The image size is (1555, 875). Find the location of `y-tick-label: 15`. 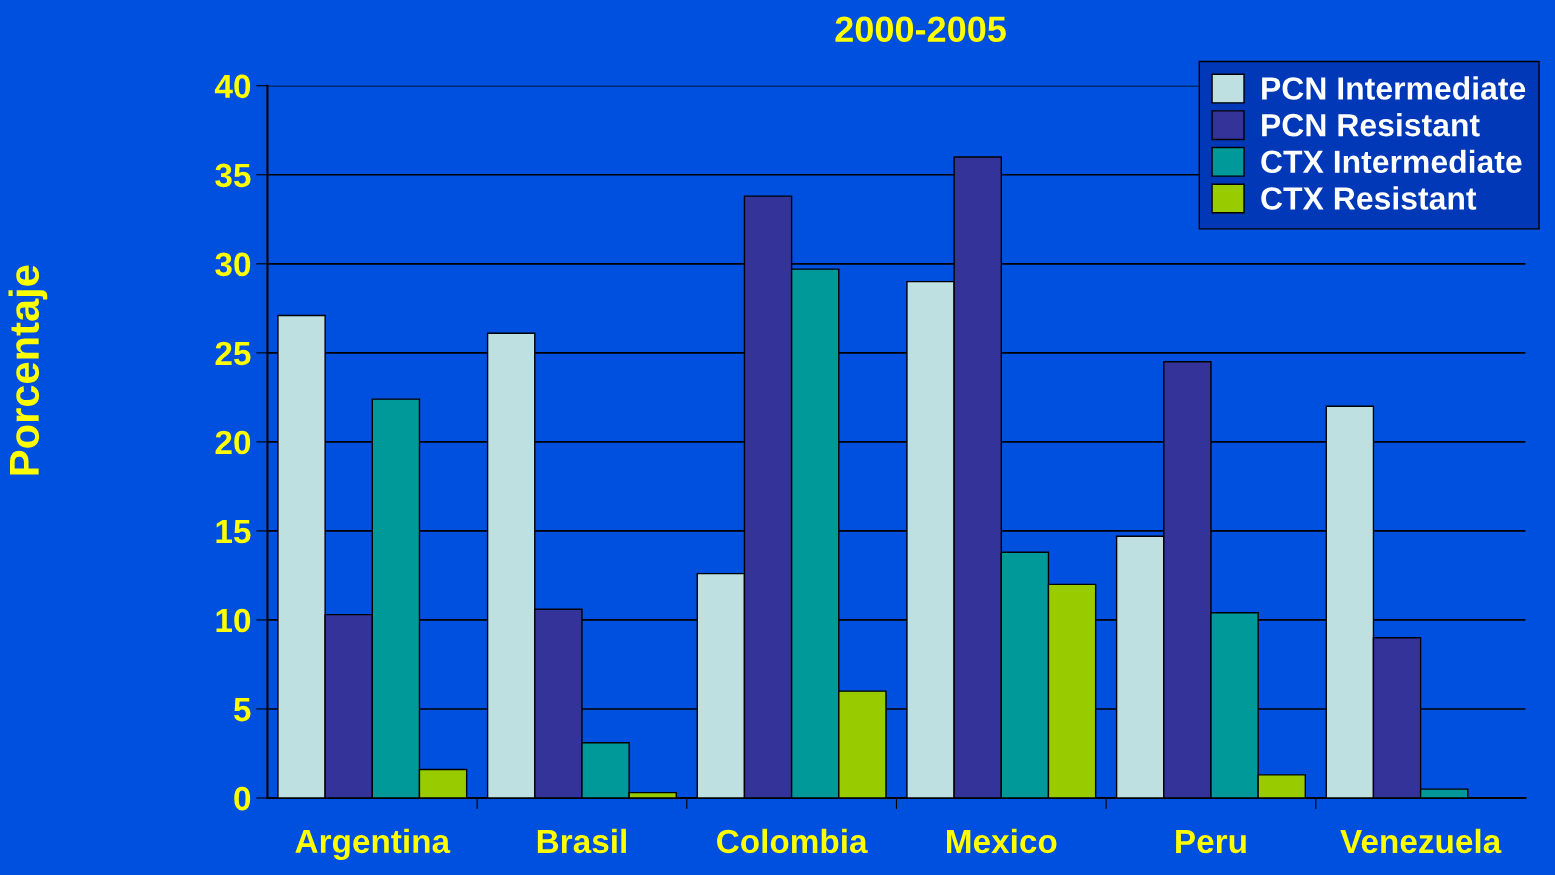

y-tick-label: 15 is located at coordinates (233, 532).